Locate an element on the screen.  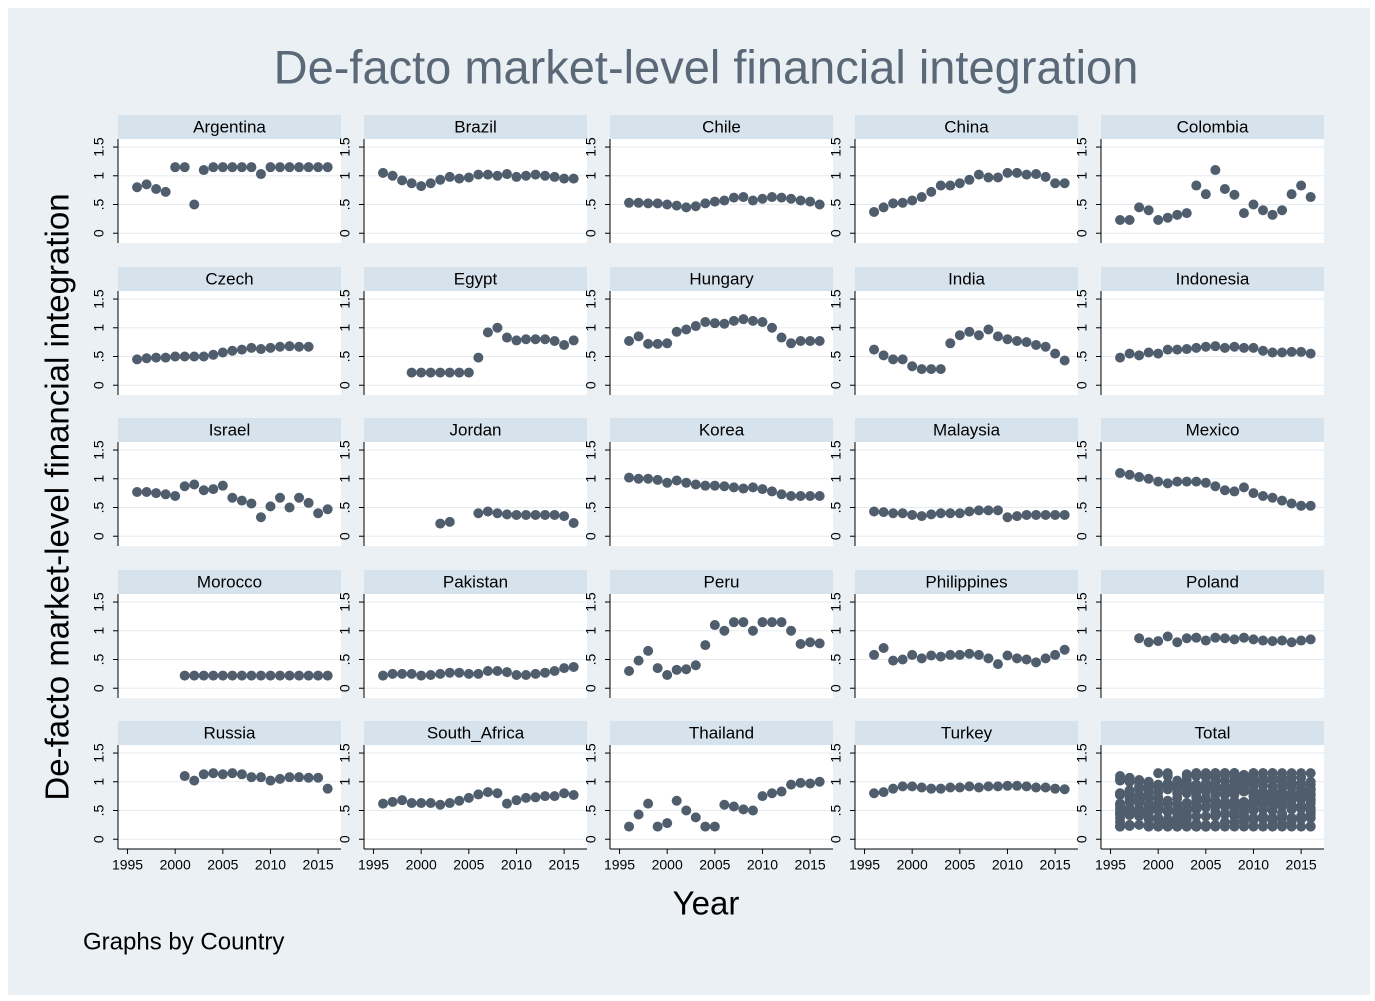
panel-title: Pakistan is located at coordinates (475, 581).